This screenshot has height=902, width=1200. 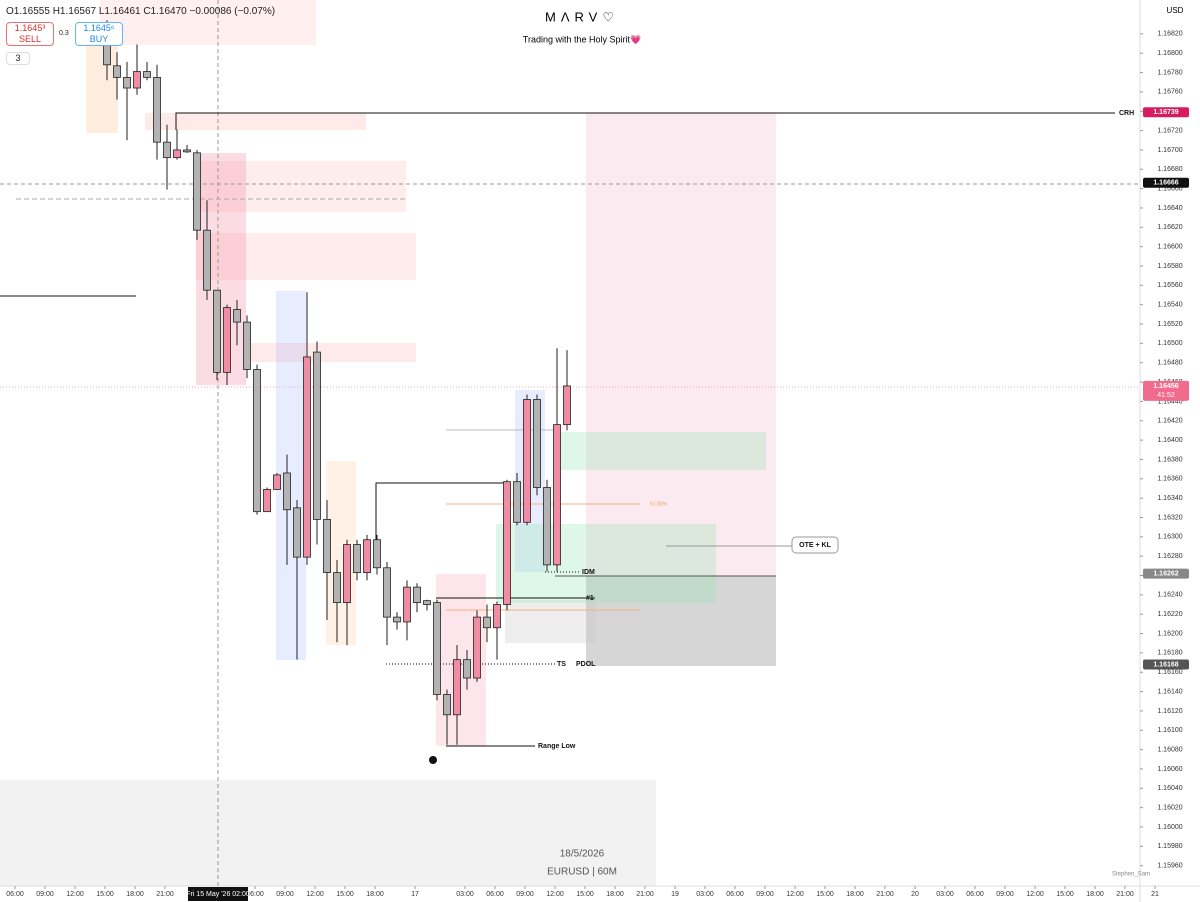 What do you see at coordinates (1169, 730) in the screenshot?
I see `y-tick-label: 1.16100` at bounding box center [1169, 730].